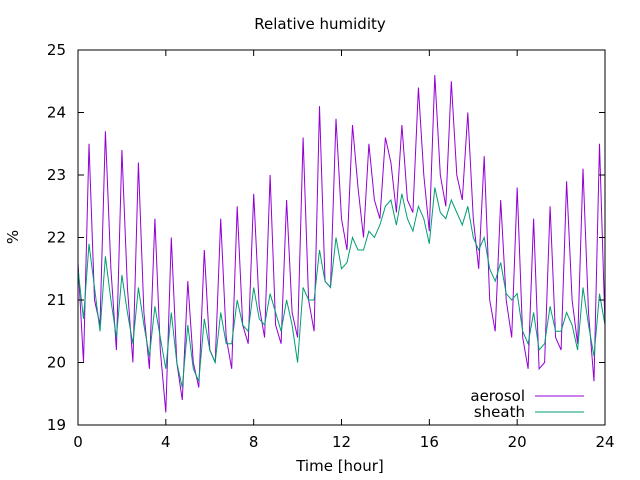  I want to click on legend-label-aerosol: aerosol, so click(497, 396).